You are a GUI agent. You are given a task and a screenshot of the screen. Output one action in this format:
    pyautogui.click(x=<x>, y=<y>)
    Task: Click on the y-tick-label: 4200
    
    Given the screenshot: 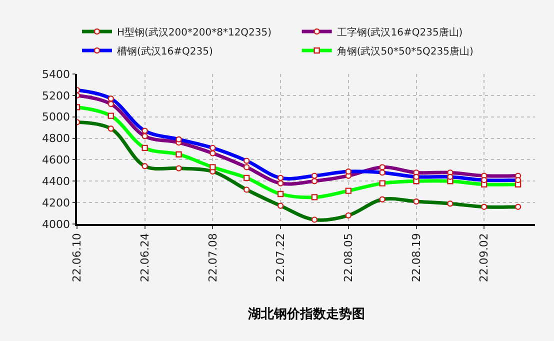 What is the action you would take?
    pyautogui.click(x=56, y=203)
    